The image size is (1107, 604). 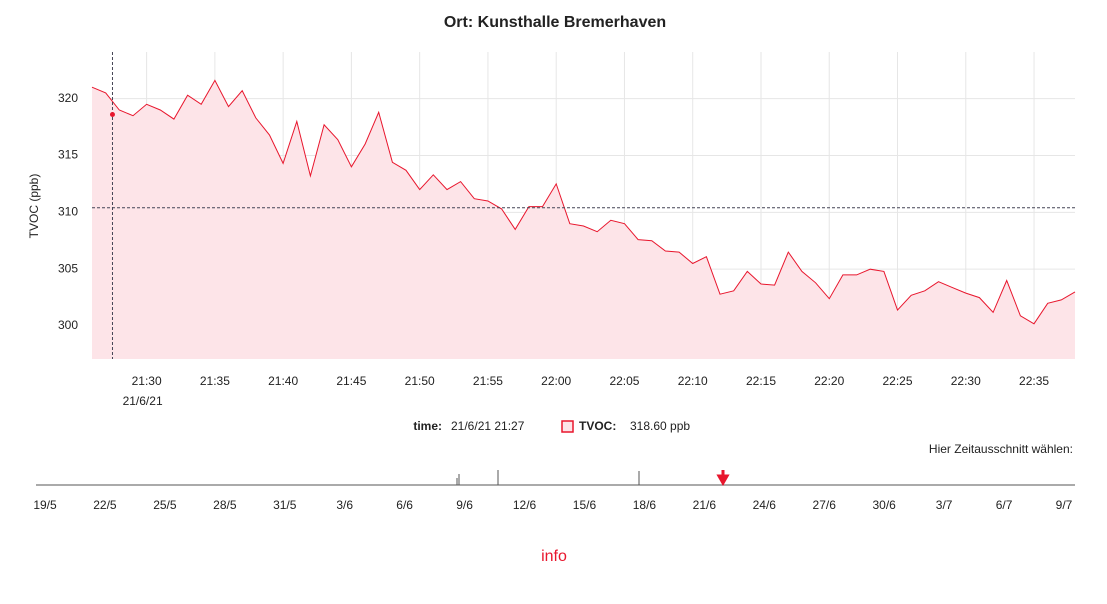 What do you see at coordinates (585, 505) in the screenshot?
I see `navigator-tick-label: 15/6` at bounding box center [585, 505].